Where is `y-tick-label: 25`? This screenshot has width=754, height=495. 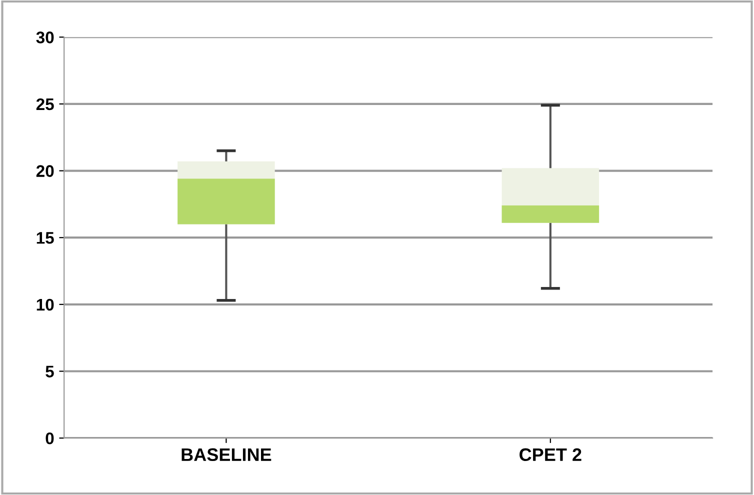 y-tick-label: 25 is located at coordinates (45, 104).